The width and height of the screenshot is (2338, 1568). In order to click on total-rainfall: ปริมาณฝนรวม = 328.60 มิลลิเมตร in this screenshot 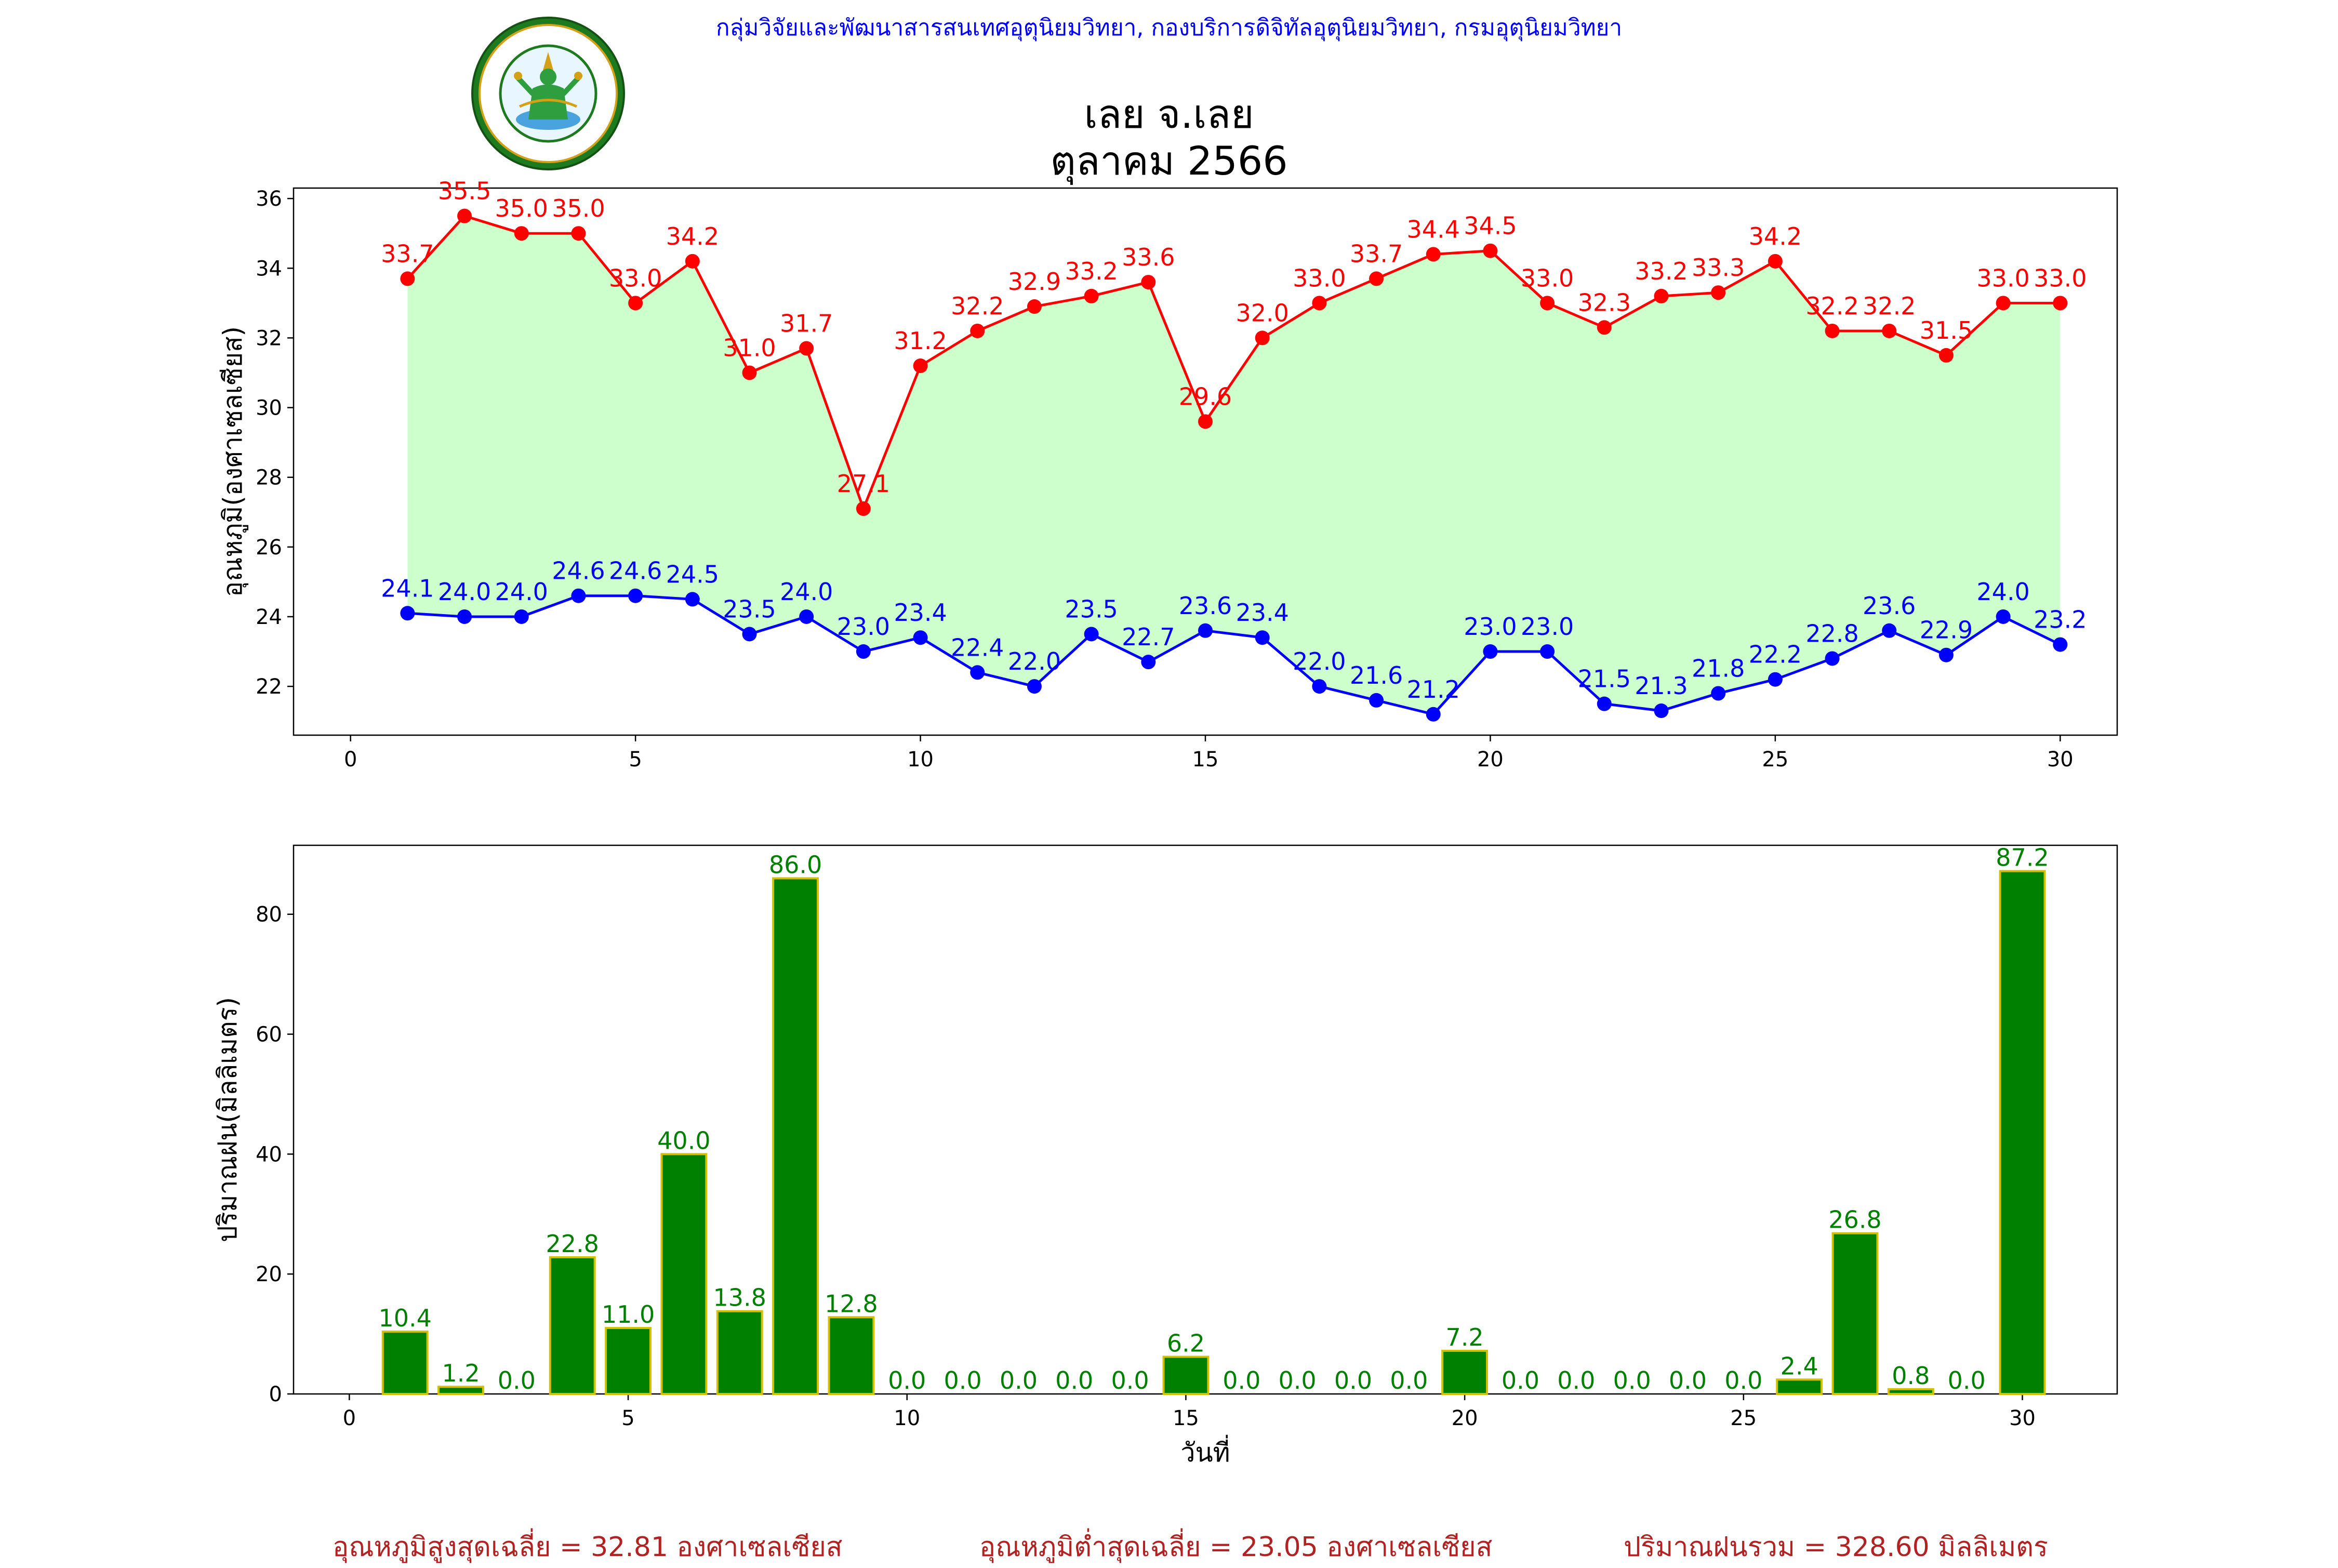, I will do `click(1836, 1547)`.